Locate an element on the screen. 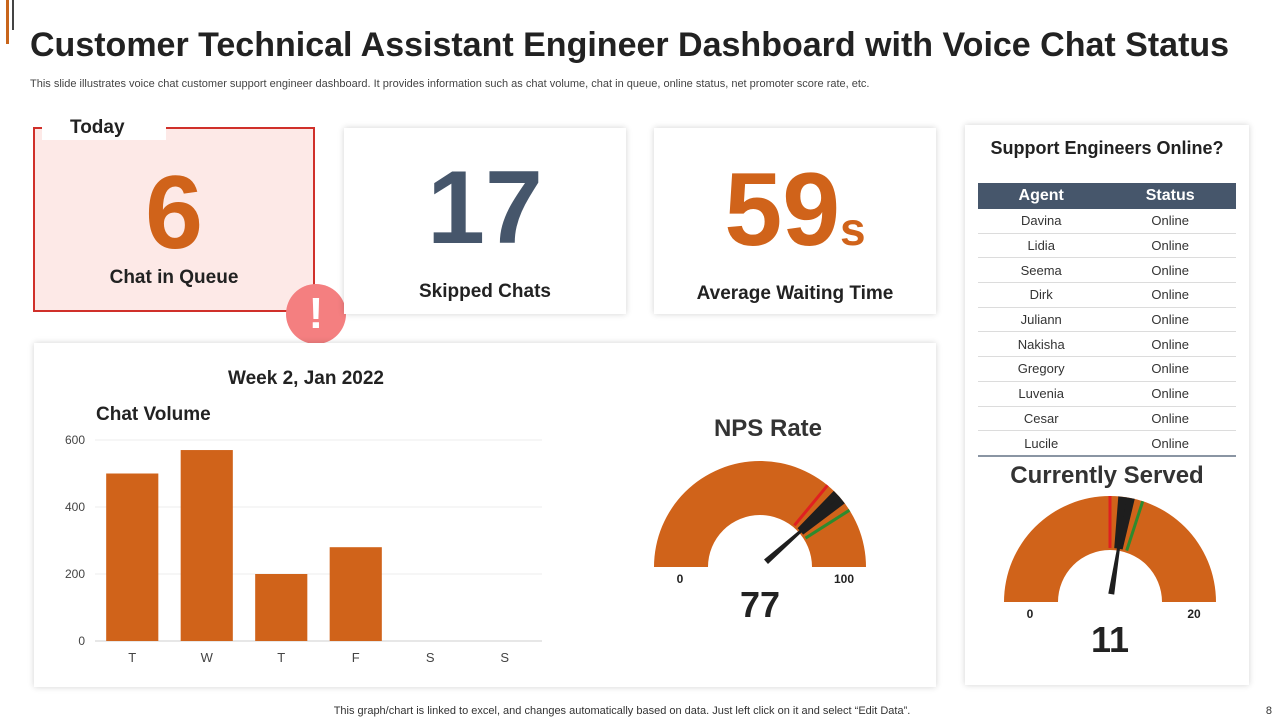 This screenshot has width=1280, height=720. accent-bar-dark is located at coordinates (13, 15).